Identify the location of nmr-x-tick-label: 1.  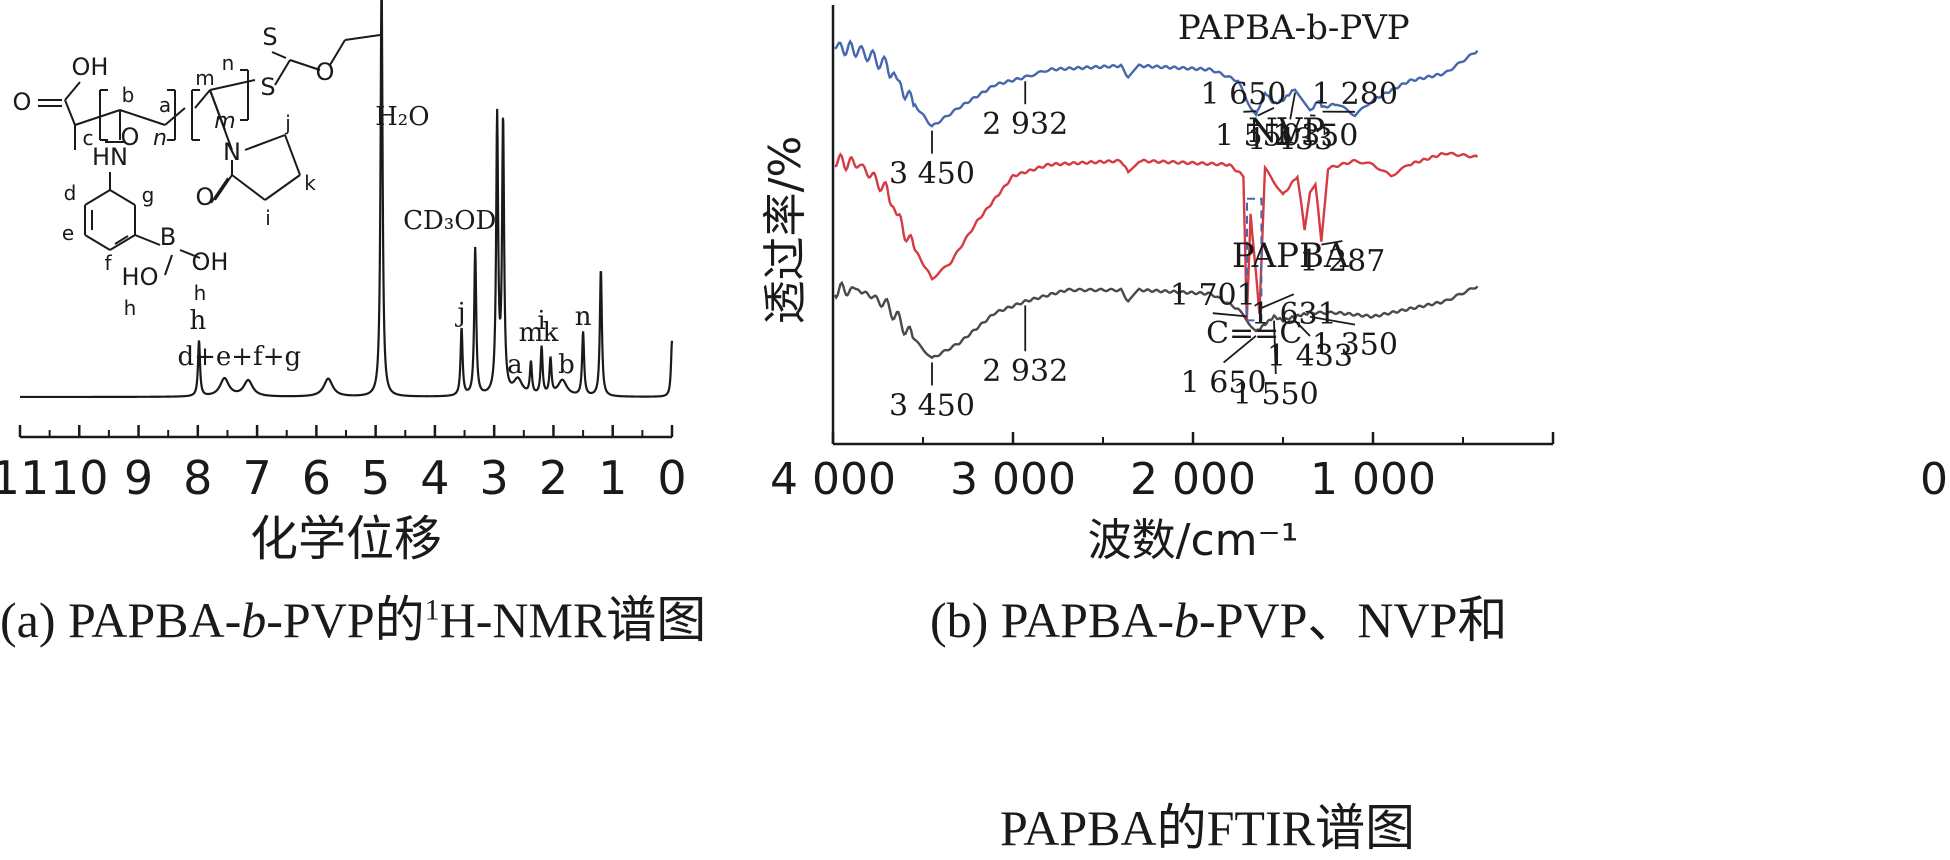
(612, 478).